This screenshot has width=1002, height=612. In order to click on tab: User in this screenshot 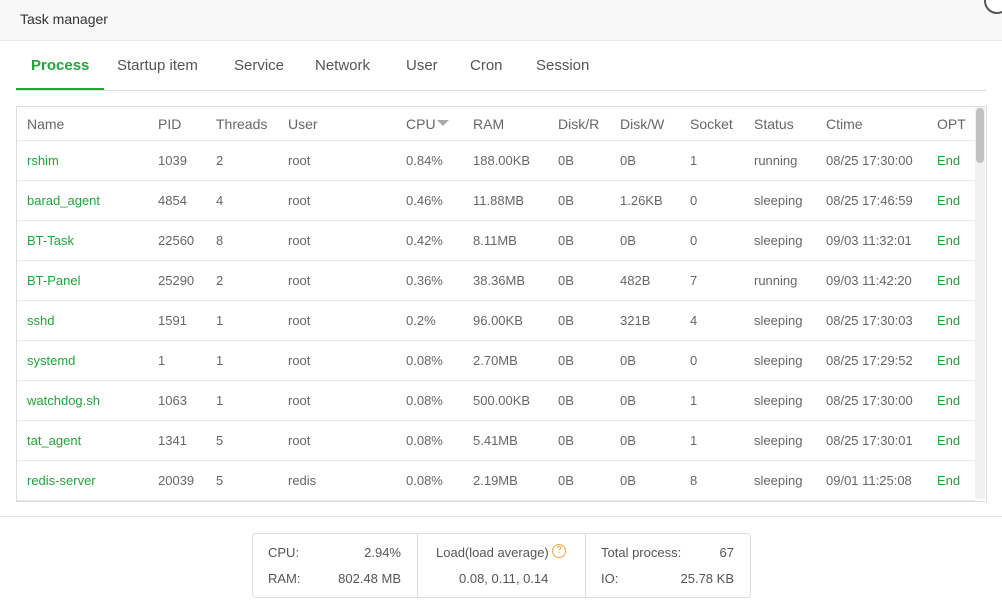, I will do `click(422, 65)`.